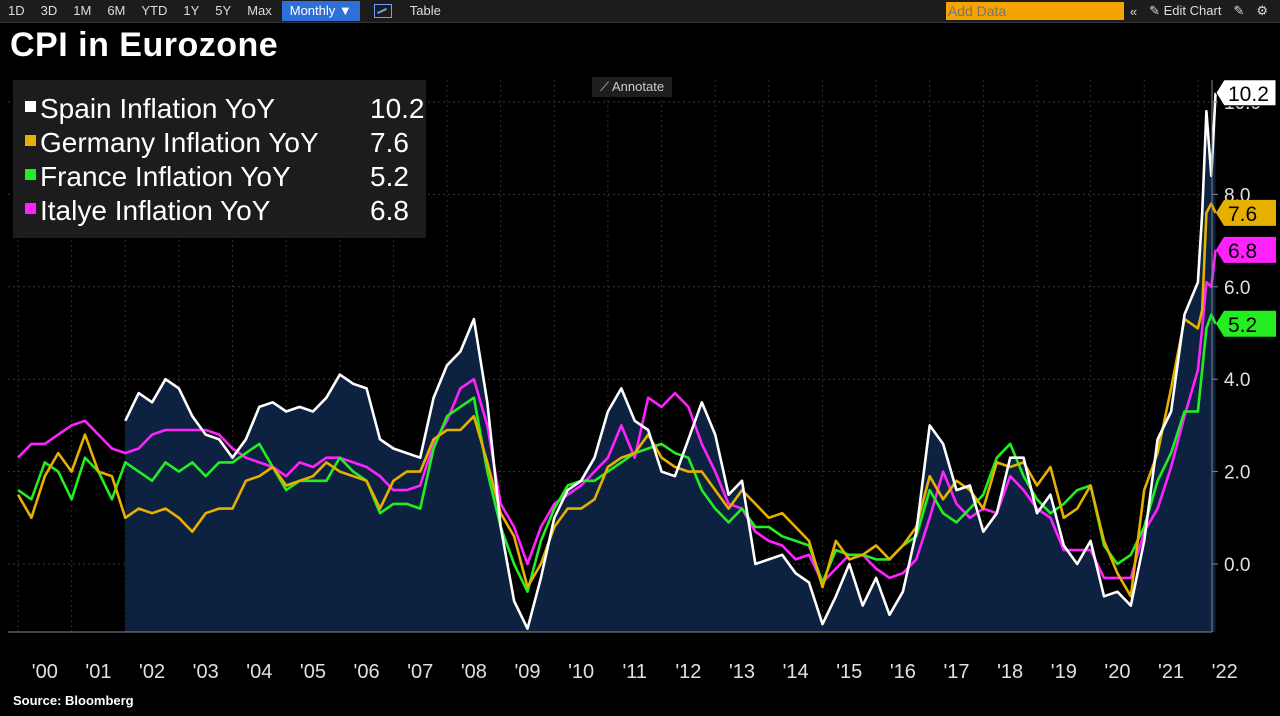 The height and width of the screenshot is (716, 1280). What do you see at coordinates (474, 672) in the screenshot?
I see `x-tick-label: '08` at bounding box center [474, 672].